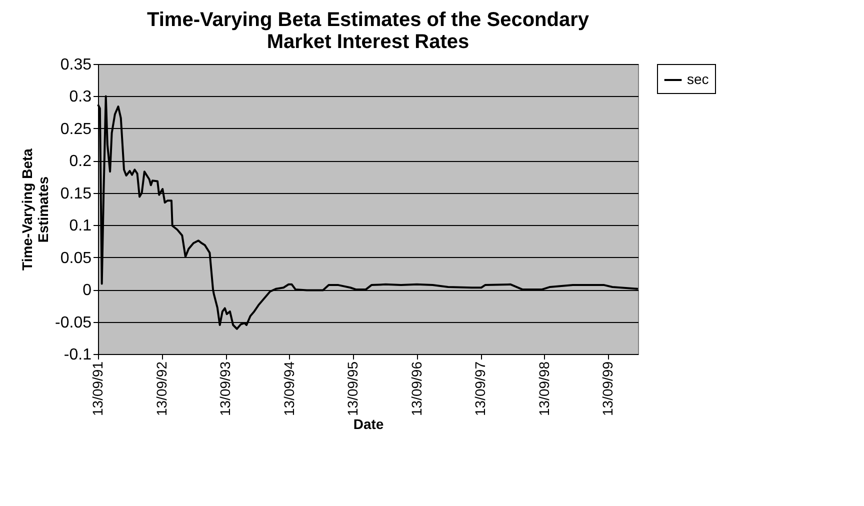  What do you see at coordinates (98, 388) in the screenshot?
I see `x-tick-label: 13/09/91` at bounding box center [98, 388].